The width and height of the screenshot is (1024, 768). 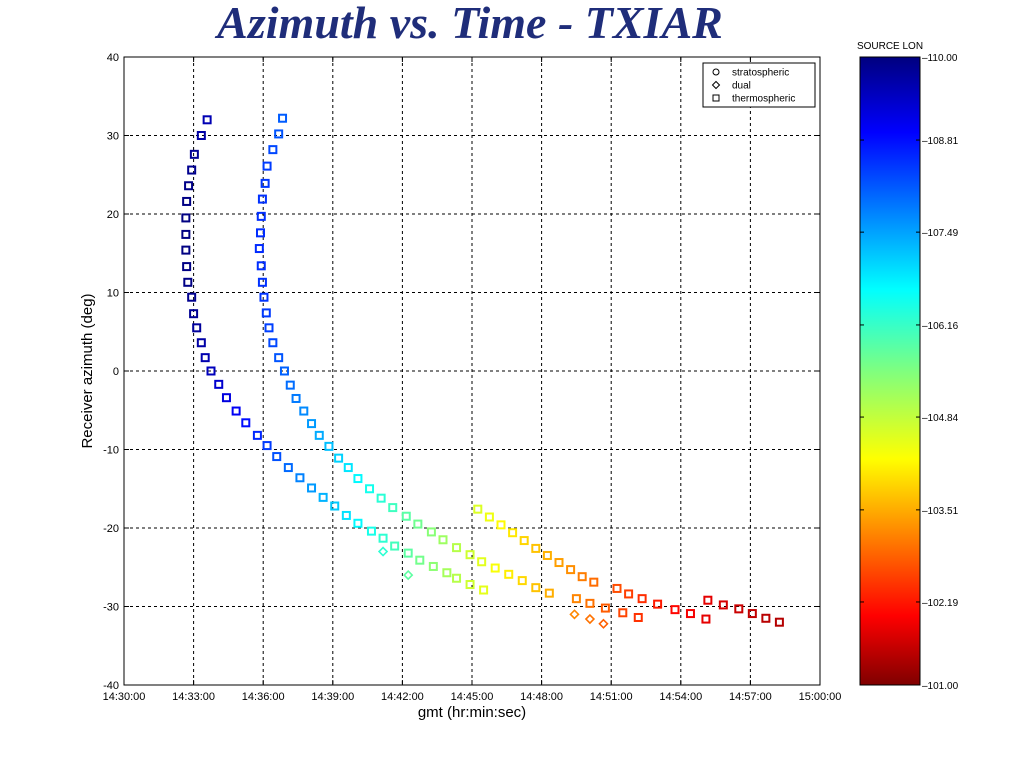 What do you see at coordinates (940, 326) in the screenshot?
I see `colorbar-tick-label: –106.16` at bounding box center [940, 326].